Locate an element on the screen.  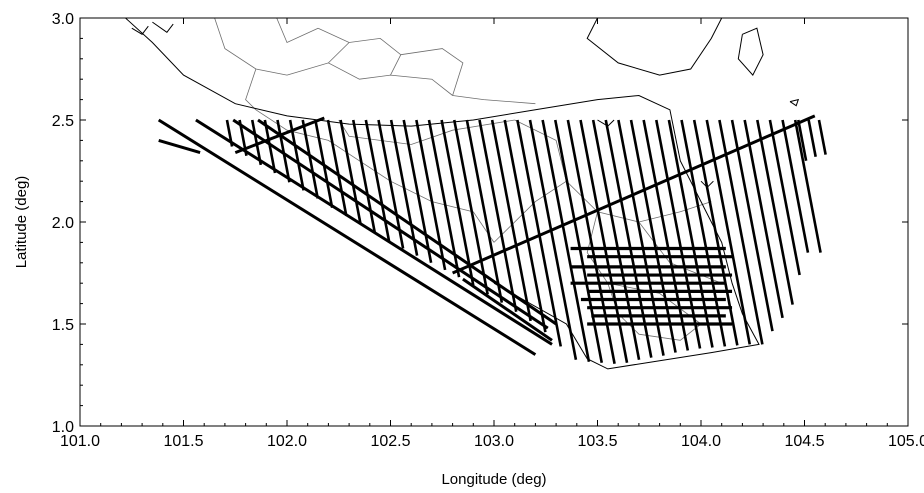
y-tick-label: 2.5 is located at coordinates (63, 121).